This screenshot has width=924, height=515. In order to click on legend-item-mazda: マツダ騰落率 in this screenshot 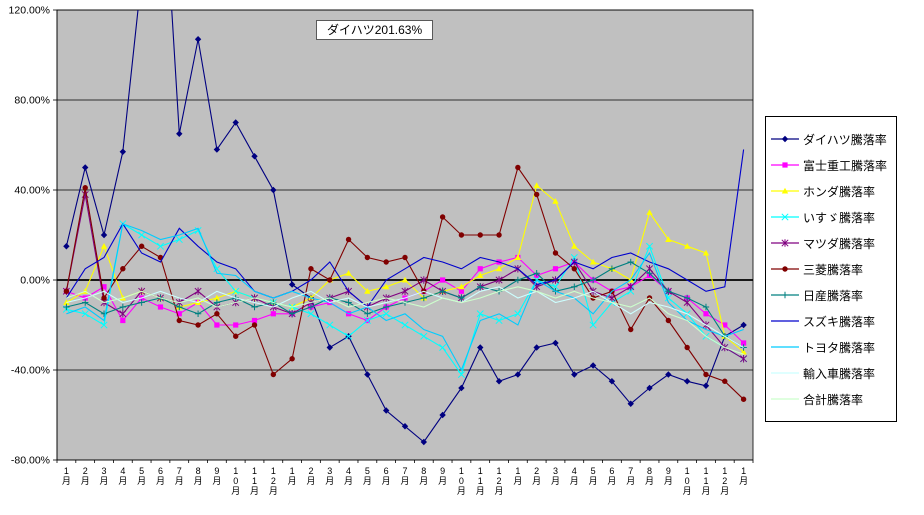, I will do `click(831, 243)`.